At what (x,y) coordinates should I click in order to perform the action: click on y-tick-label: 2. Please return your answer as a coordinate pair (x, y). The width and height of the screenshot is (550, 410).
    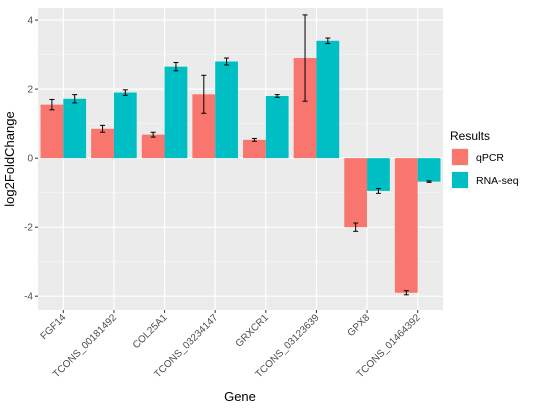
    Looking at the image, I should click on (30, 90).